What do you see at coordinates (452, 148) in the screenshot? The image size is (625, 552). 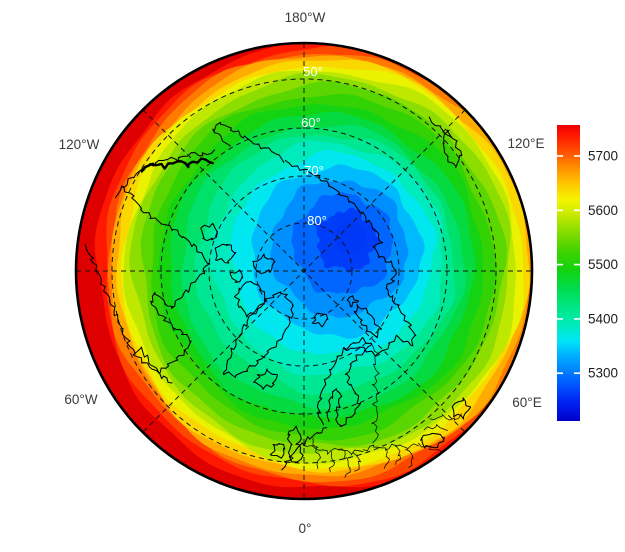 I see `coastline-kamchatka` at bounding box center [452, 148].